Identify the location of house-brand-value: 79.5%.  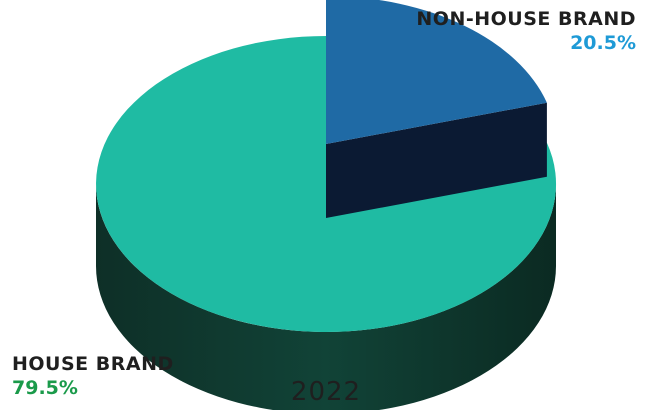
(45, 388).